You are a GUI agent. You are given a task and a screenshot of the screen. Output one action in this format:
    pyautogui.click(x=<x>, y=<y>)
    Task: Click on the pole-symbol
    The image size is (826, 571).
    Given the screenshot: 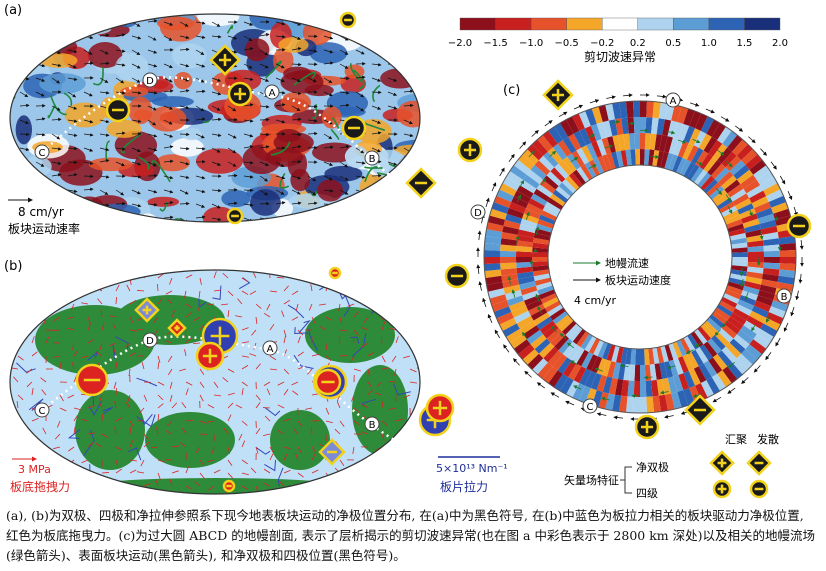 What is the action you would take?
    pyautogui.click(x=759, y=489)
    